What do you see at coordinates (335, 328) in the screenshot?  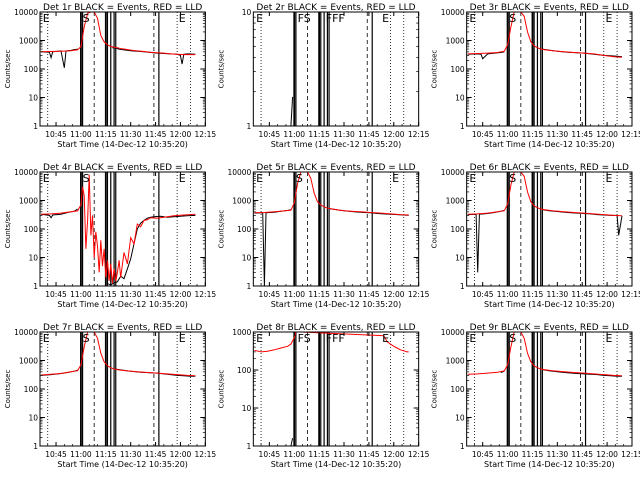 I see `panel-title: Det 8r BLACK = Events, RED = LLD` at bounding box center [335, 328].